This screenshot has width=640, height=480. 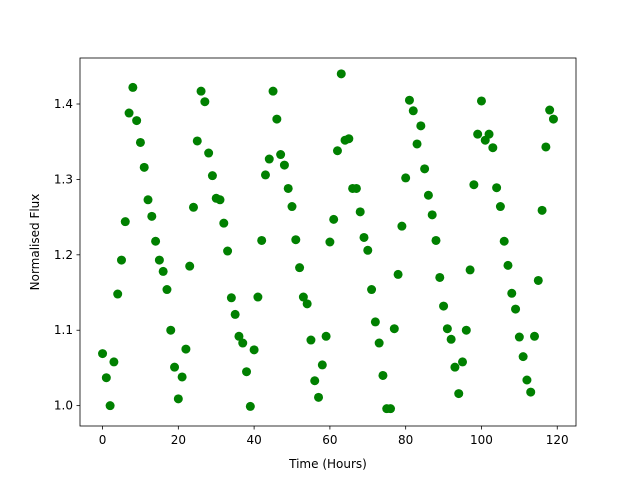 I want to click on x-tick-label: 100, so click(x=481, y=440).